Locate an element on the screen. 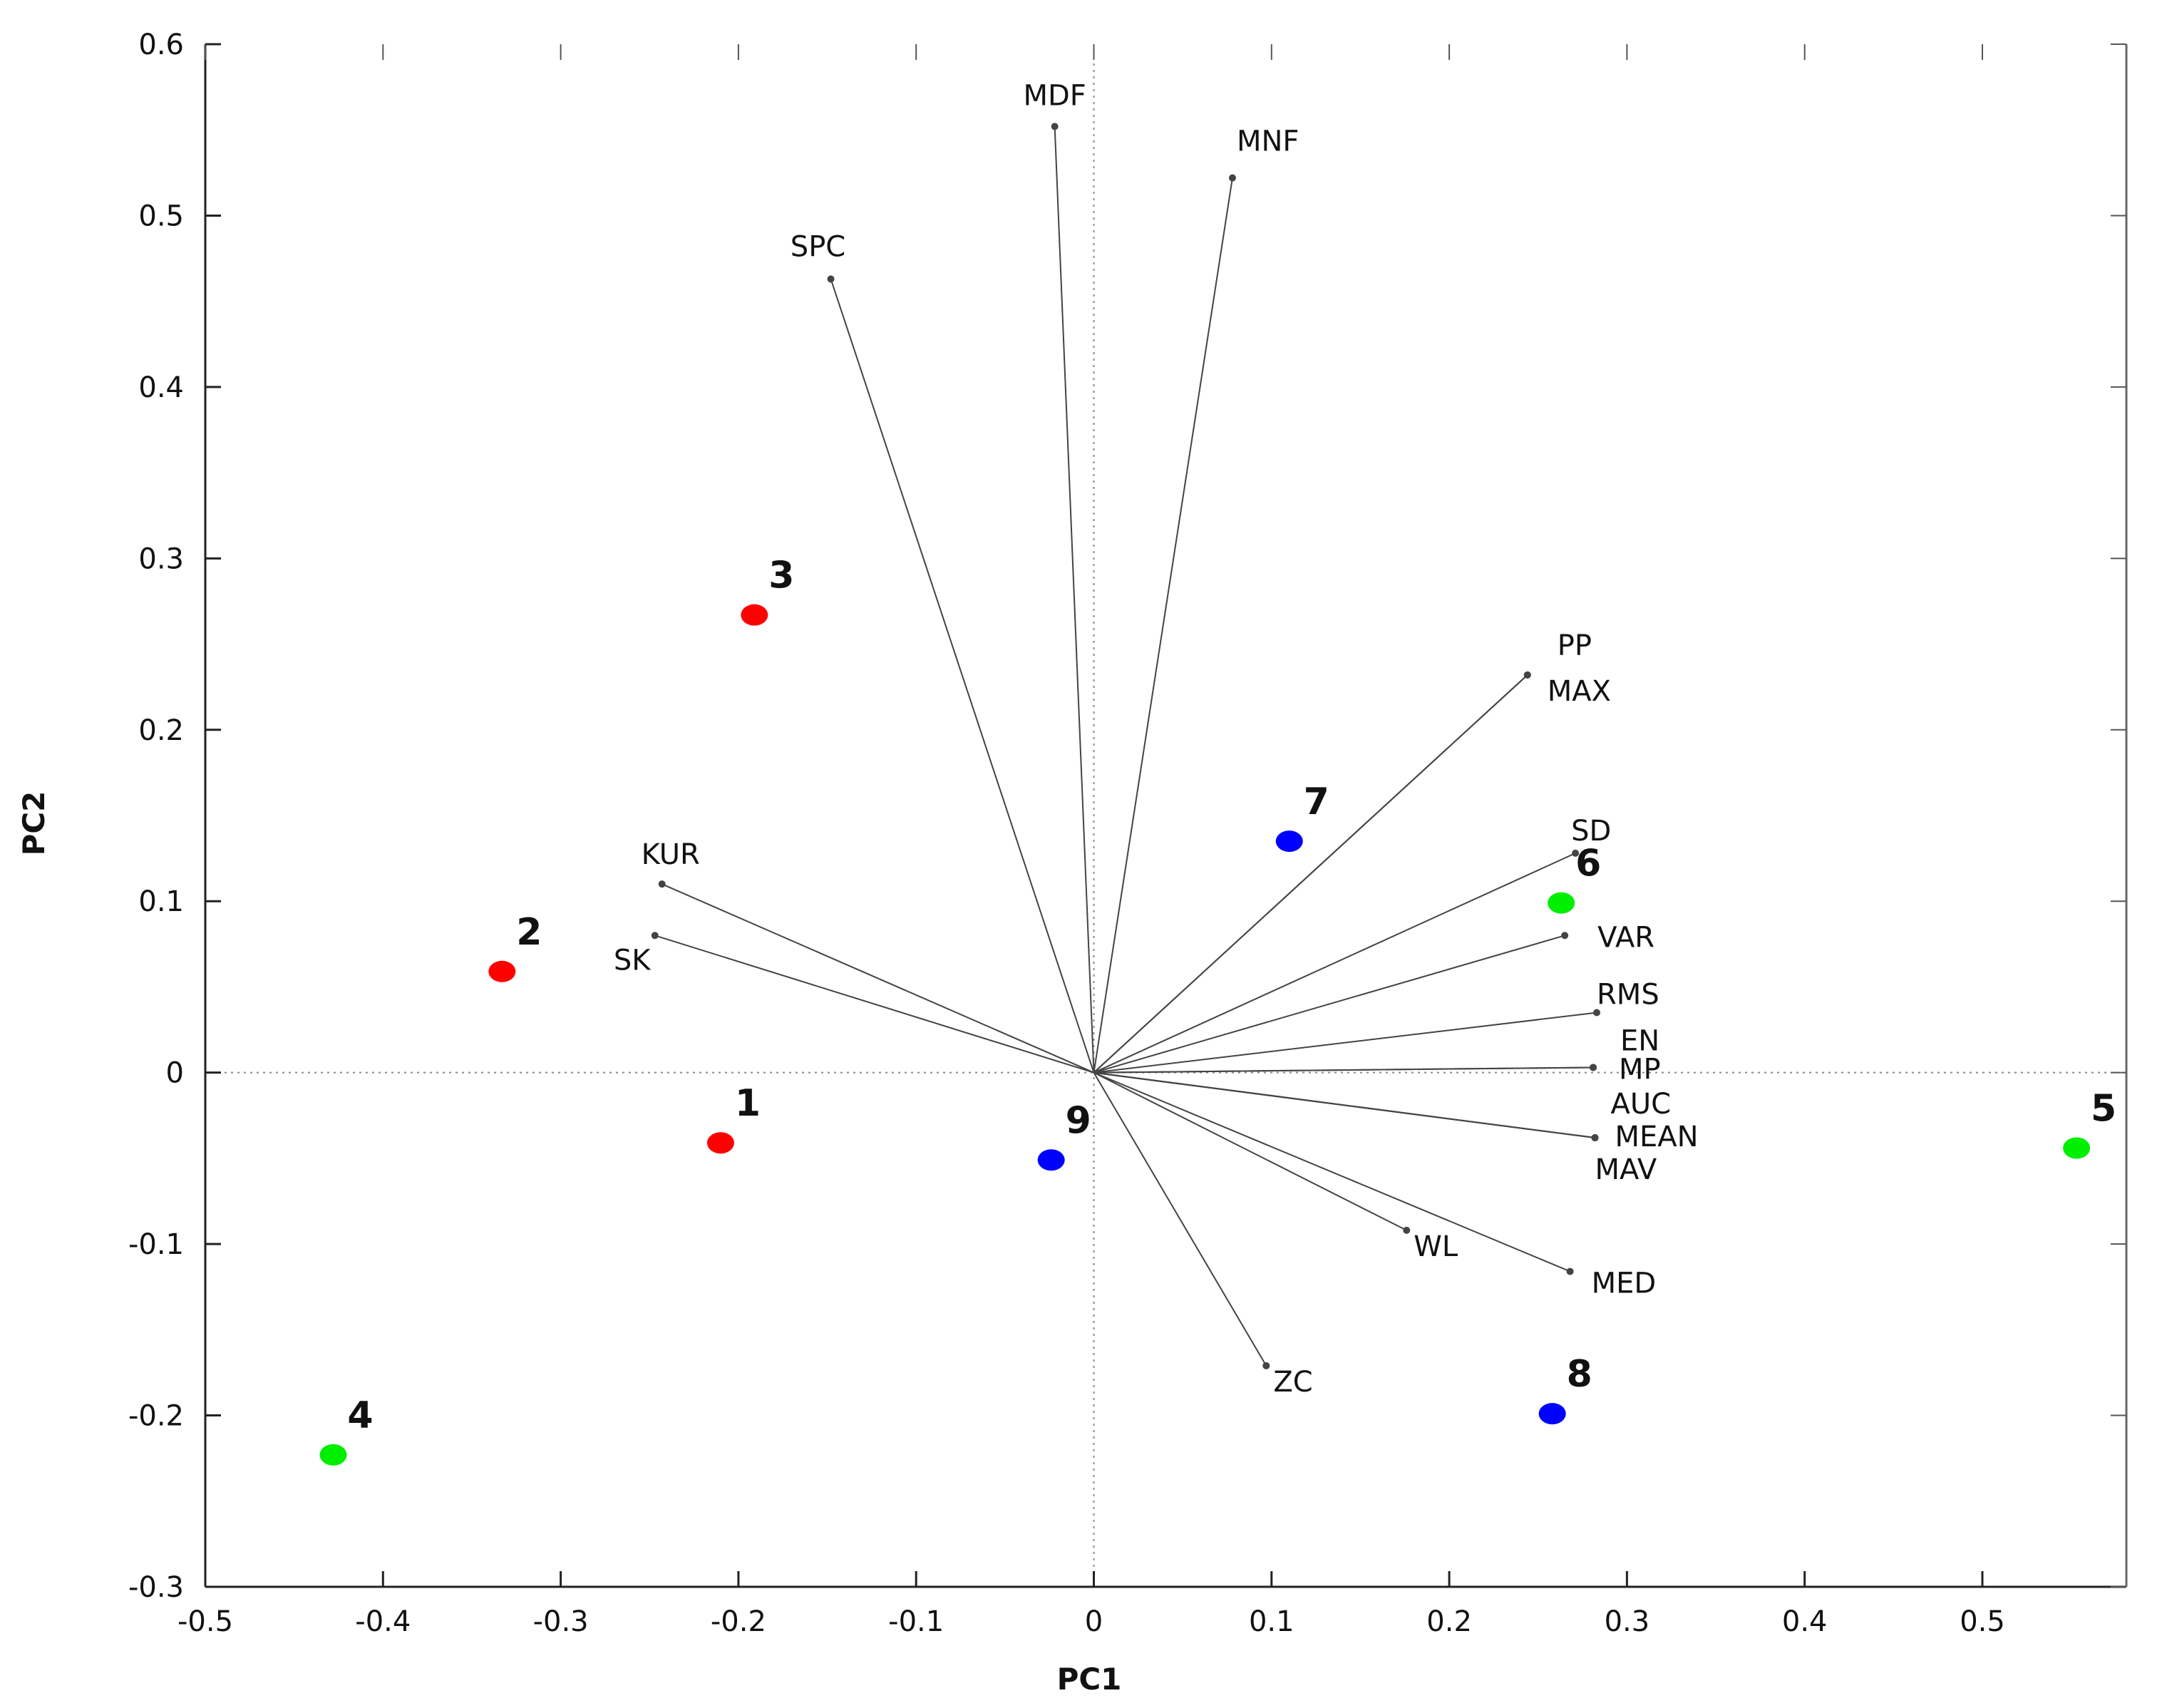 The height and width of the screenshot is (1708, 2162). loading-tip-max is located at coordinates (1527, 675).